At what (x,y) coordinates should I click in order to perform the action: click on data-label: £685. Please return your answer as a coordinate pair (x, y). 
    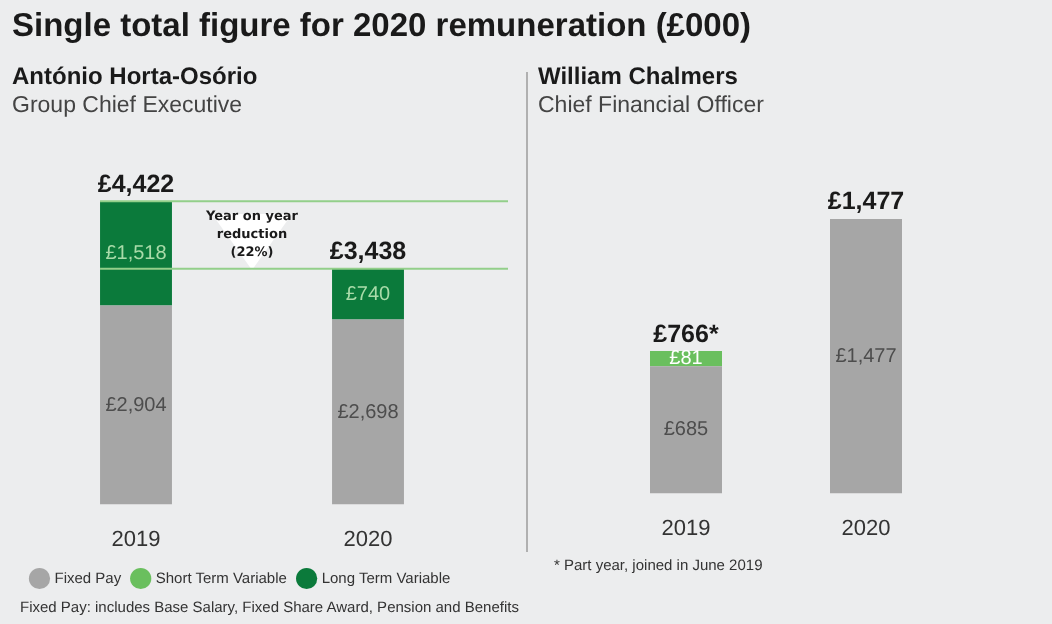
    Looking at the image, I should click on (686, 430).